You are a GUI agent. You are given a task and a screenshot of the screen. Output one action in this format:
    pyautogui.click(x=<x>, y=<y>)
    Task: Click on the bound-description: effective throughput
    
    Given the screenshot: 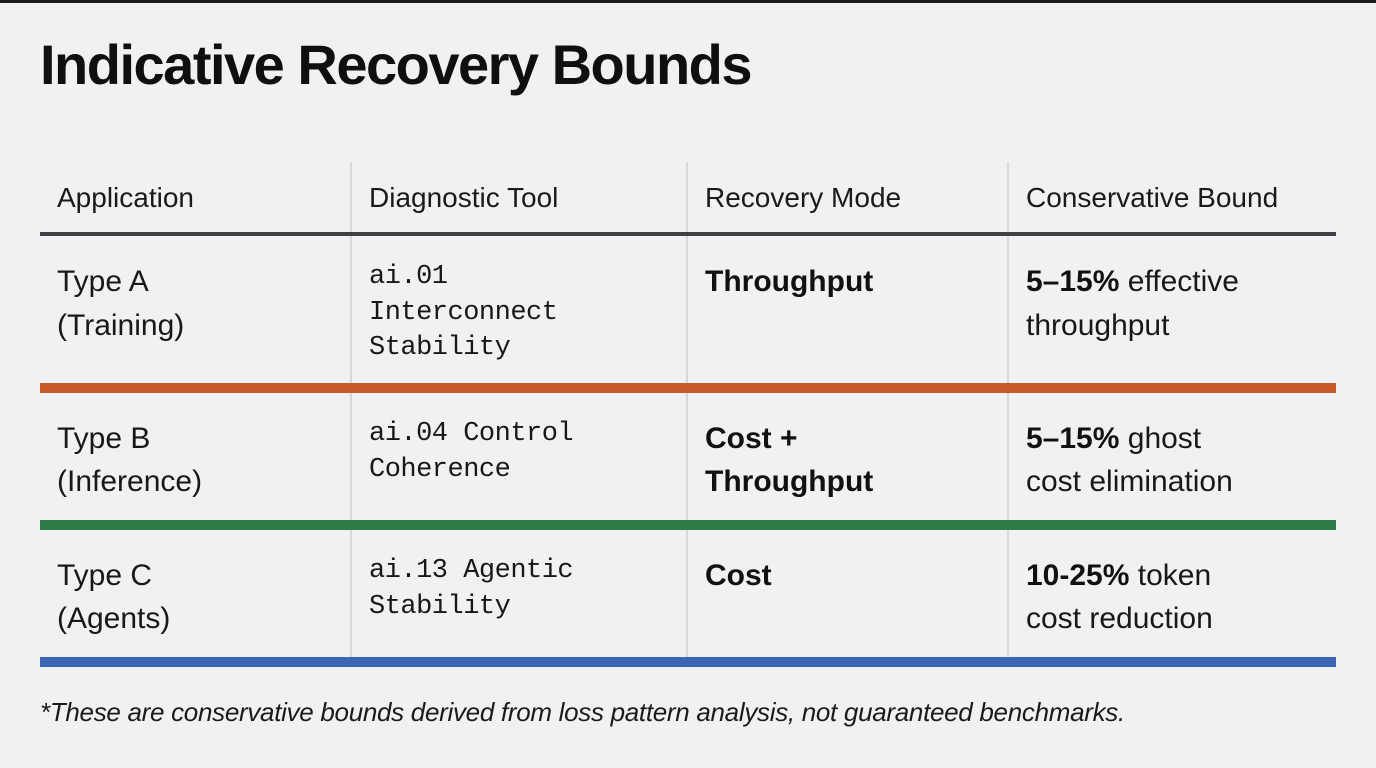 What is the action you would take?
    pyautogui.click(x=1132, y=303)
    